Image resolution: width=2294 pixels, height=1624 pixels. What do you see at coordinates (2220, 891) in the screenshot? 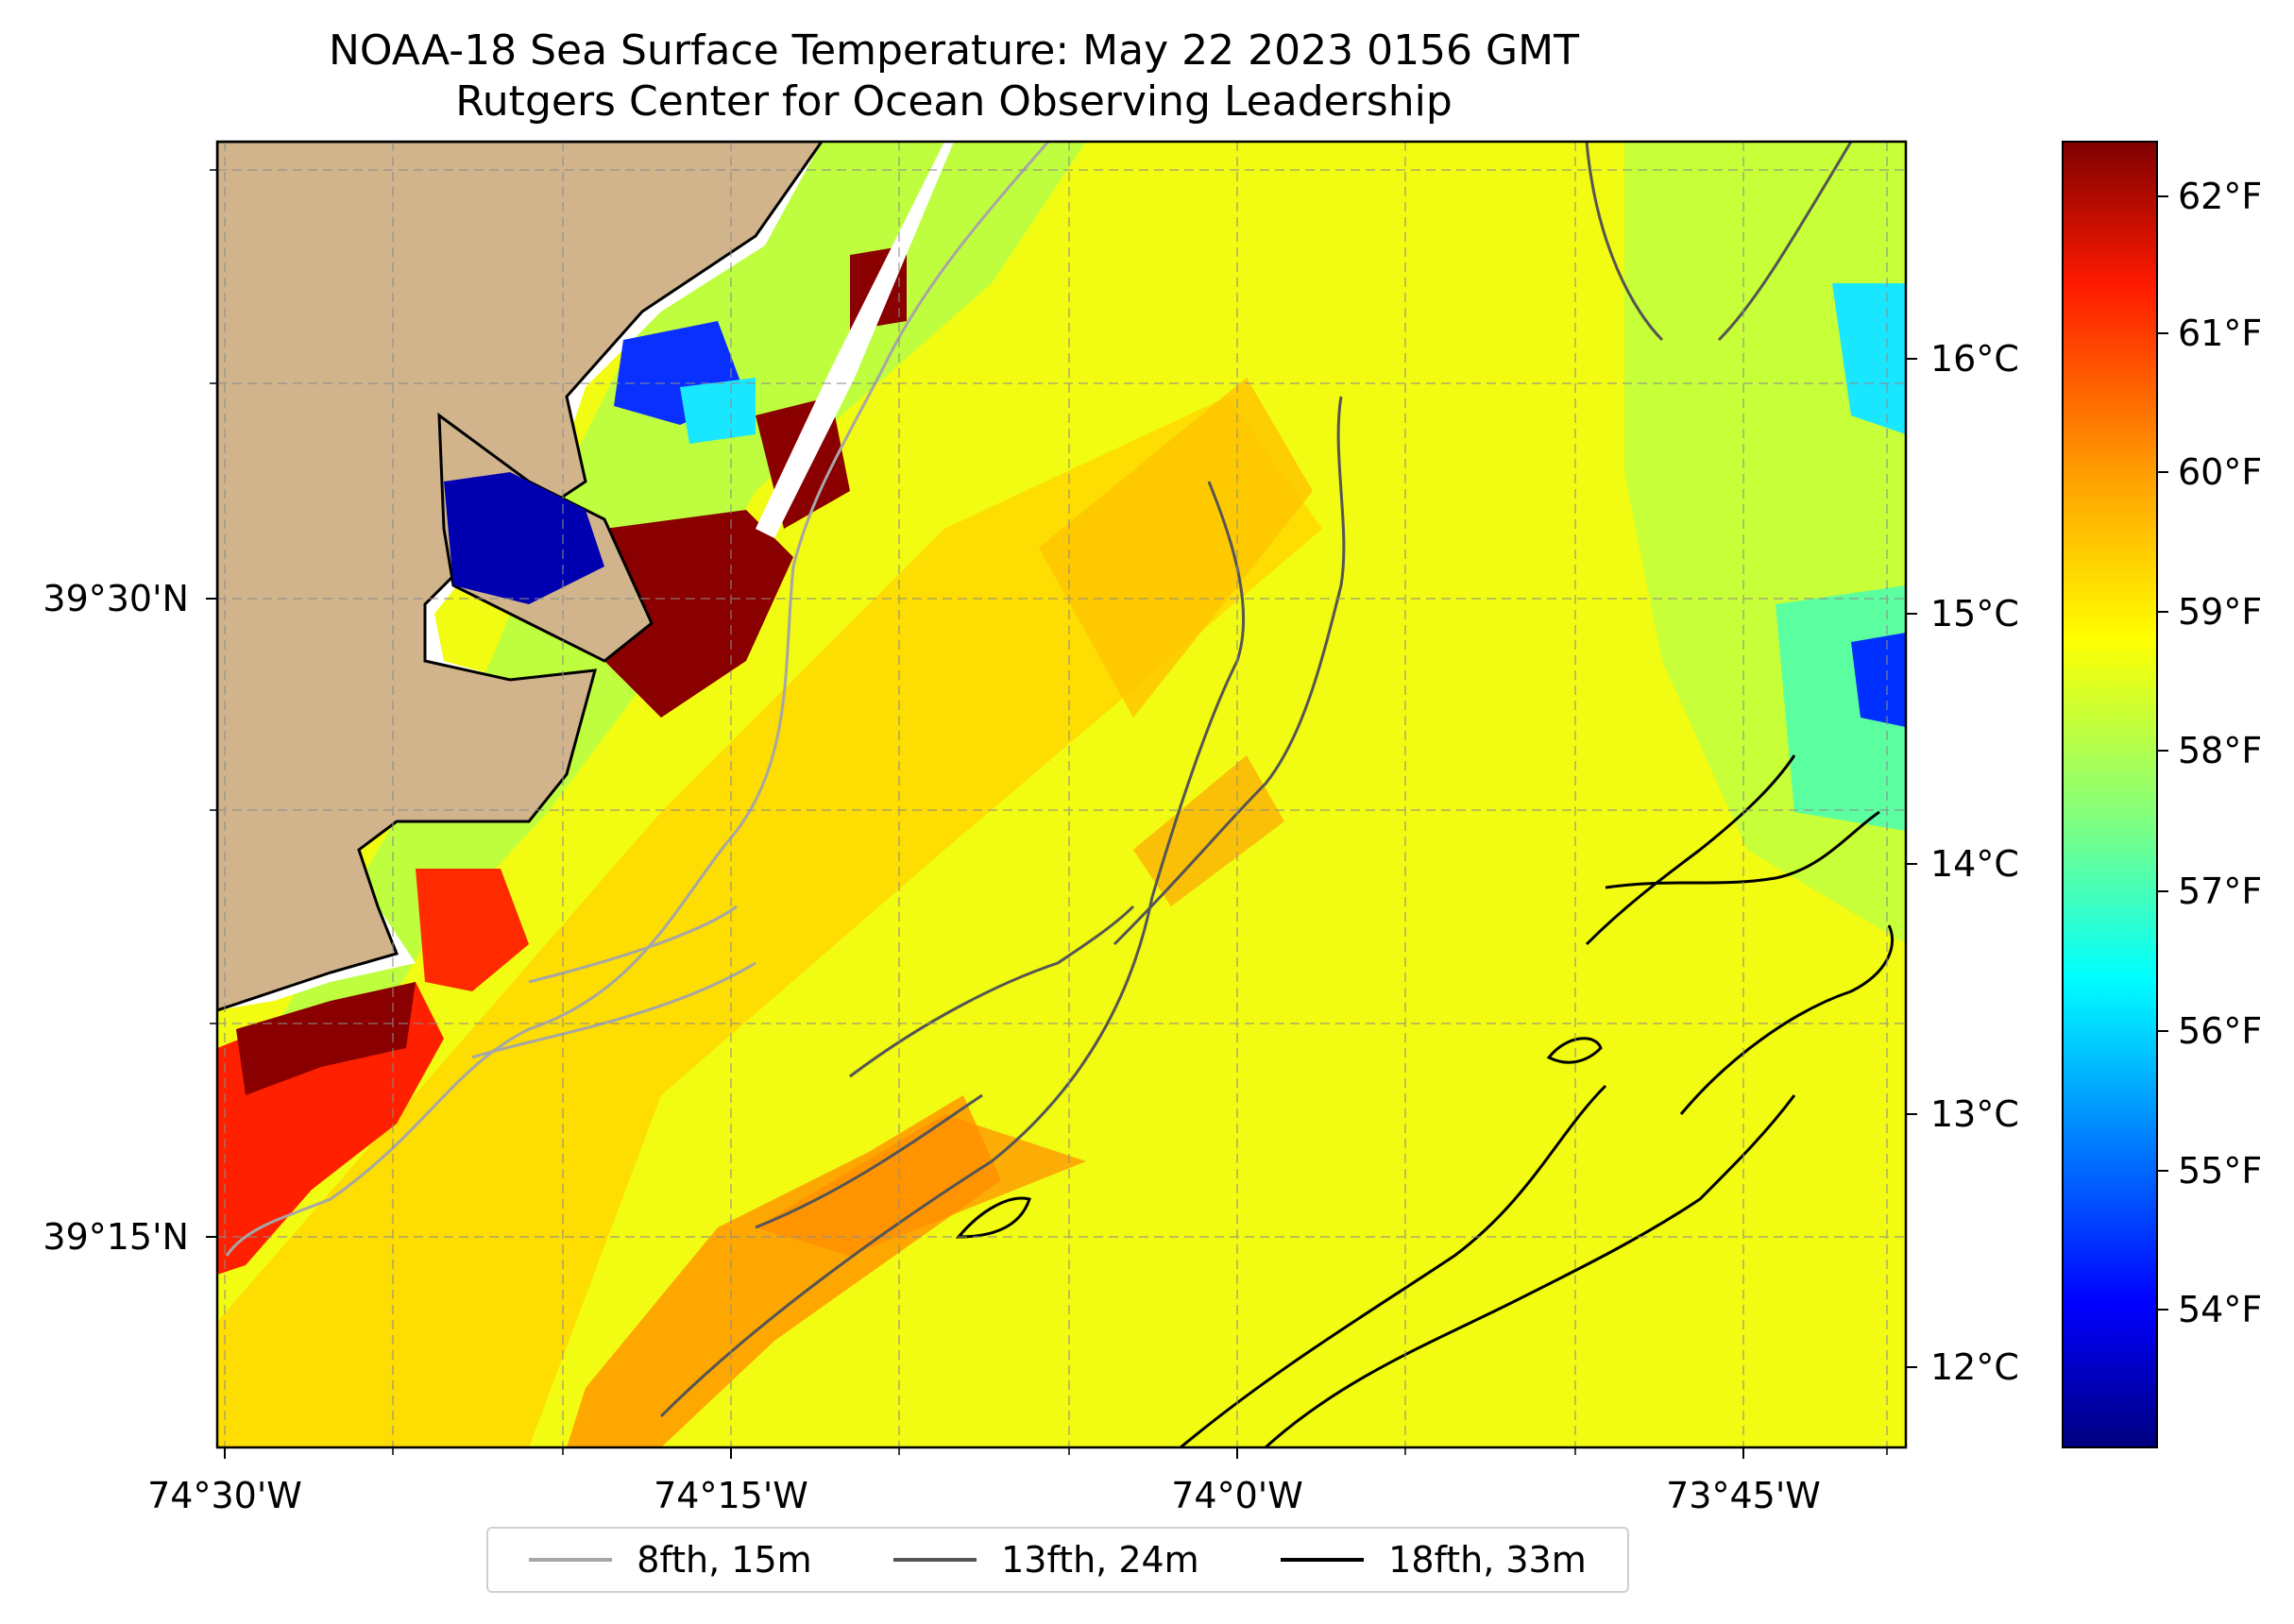
I see `fahrenheit-tick-label: 57°F` at bounding box center [2220, 891].